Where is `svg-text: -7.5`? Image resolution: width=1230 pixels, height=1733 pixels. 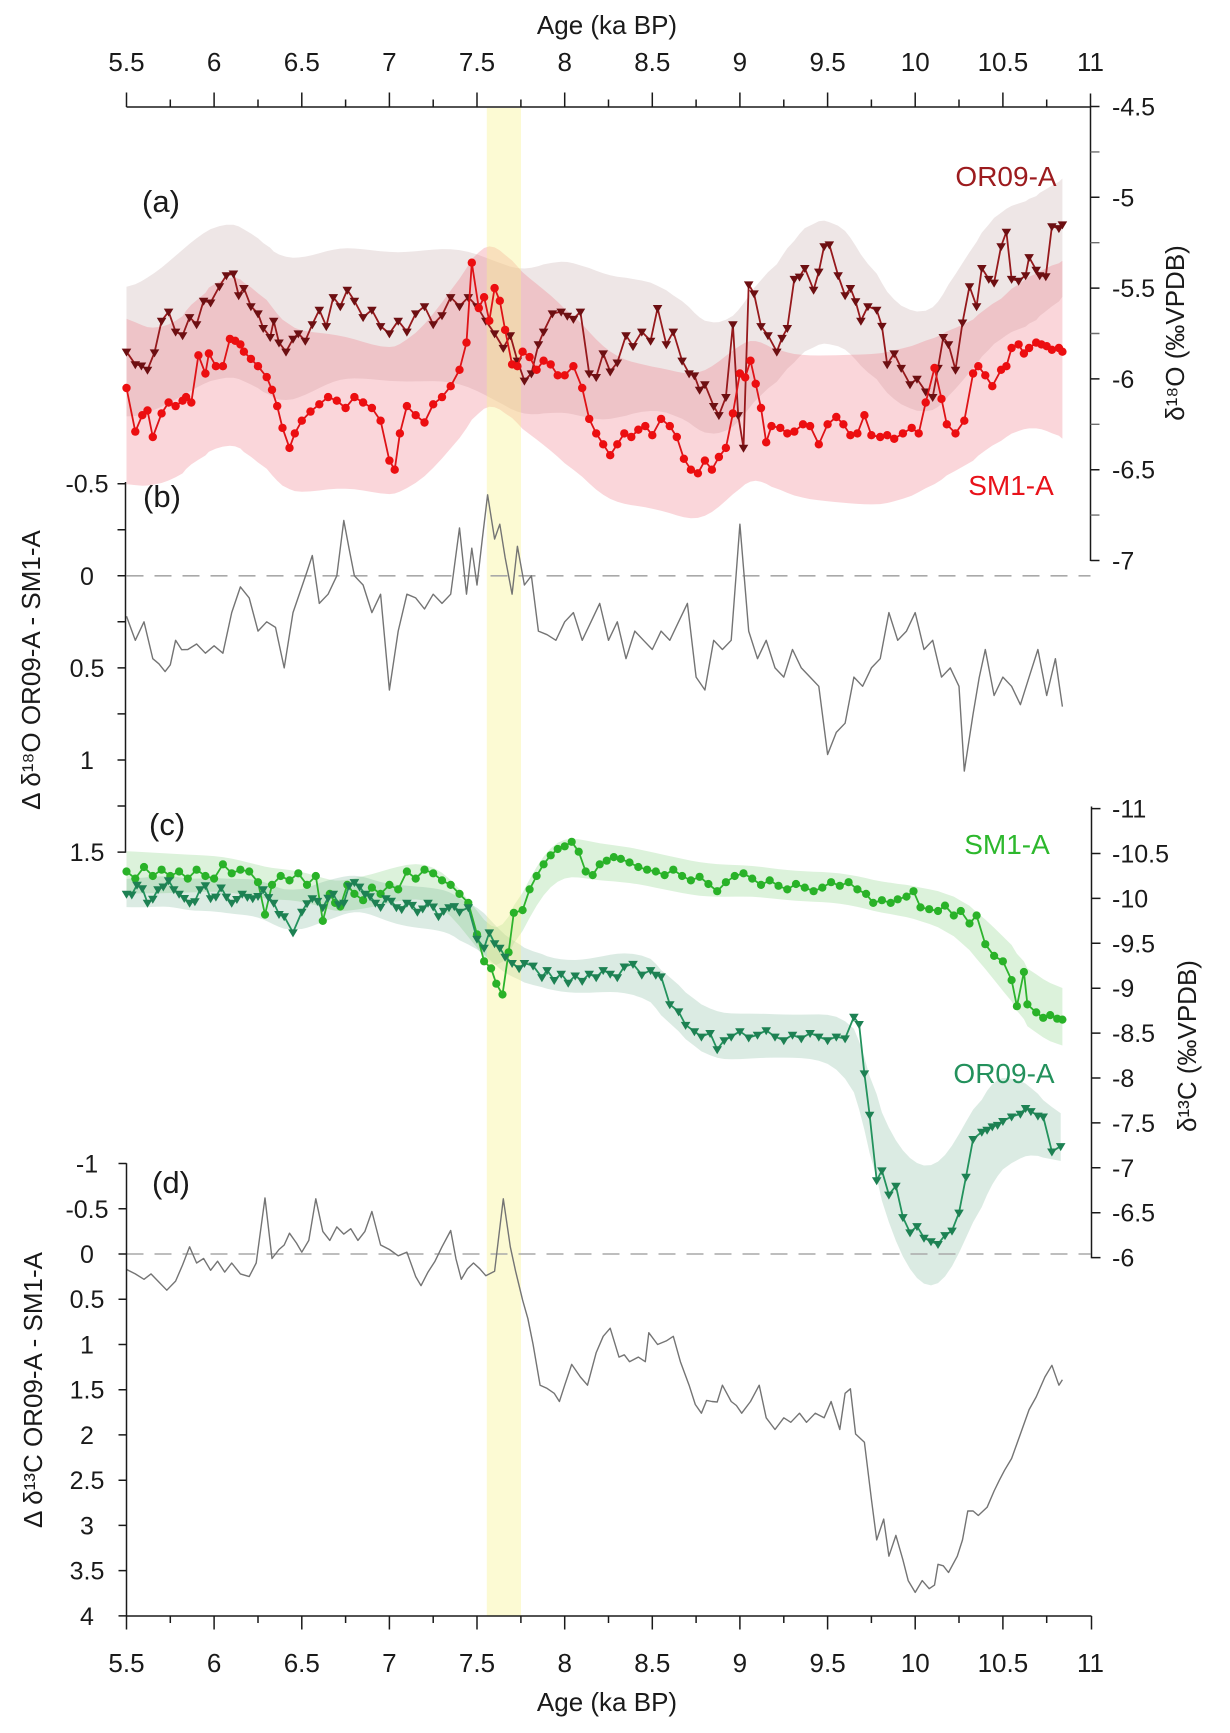 svg-text: -7.5 is located at coordinates (1133, 1124).